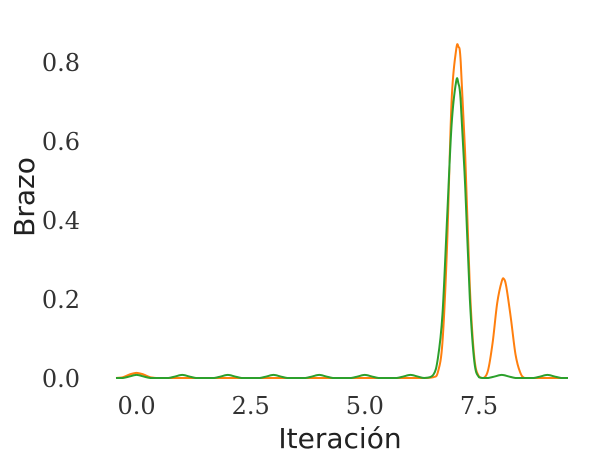 Image resolution: width=600 pixels, height=464 pixels. I want to click on x-tick-label: 5.0, so click(365, 406).